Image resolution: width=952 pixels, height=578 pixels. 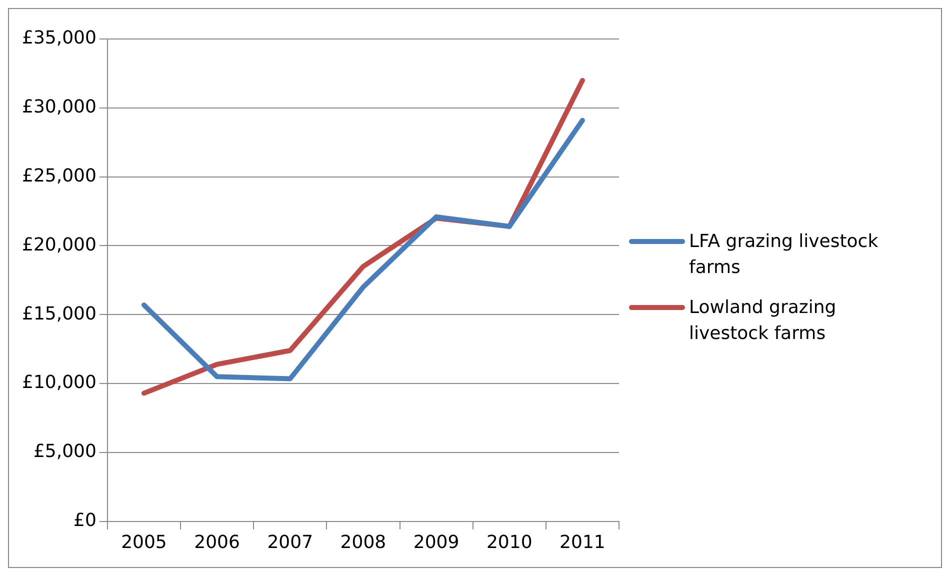 What do you see at coordinates (59, 383) in the screenshot?
I see `y-tick-label: £10,000` at bounding box center [59, 383].